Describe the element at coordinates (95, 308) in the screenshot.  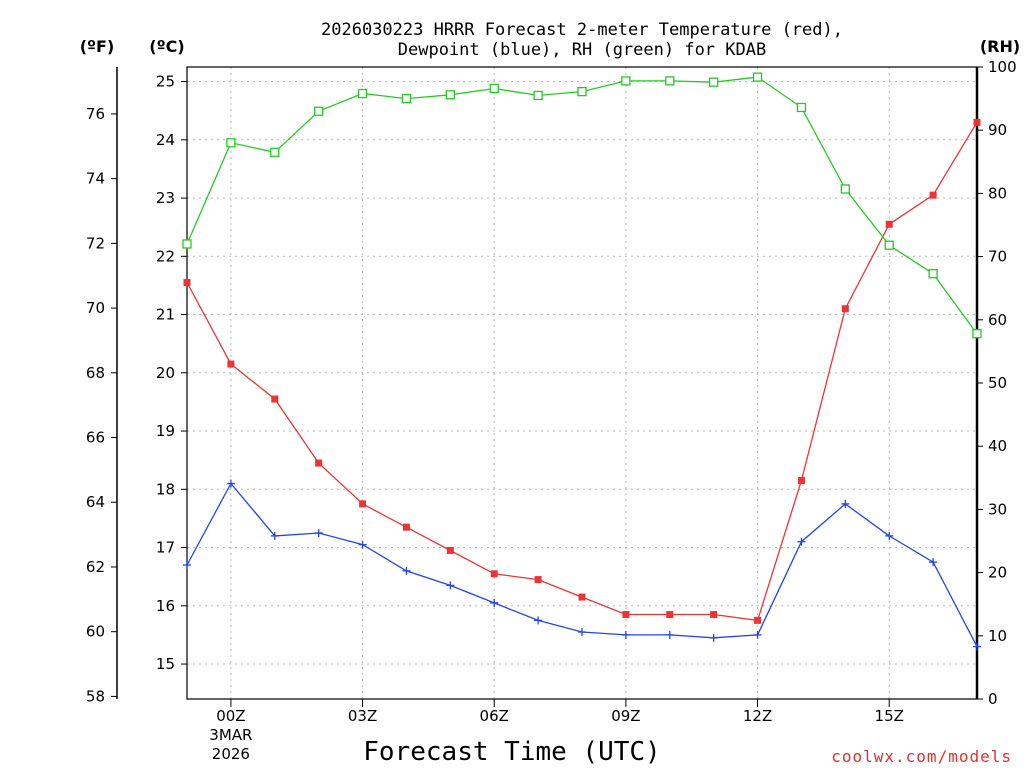
I see `fahrenheit-tick-label: 70` at that location.